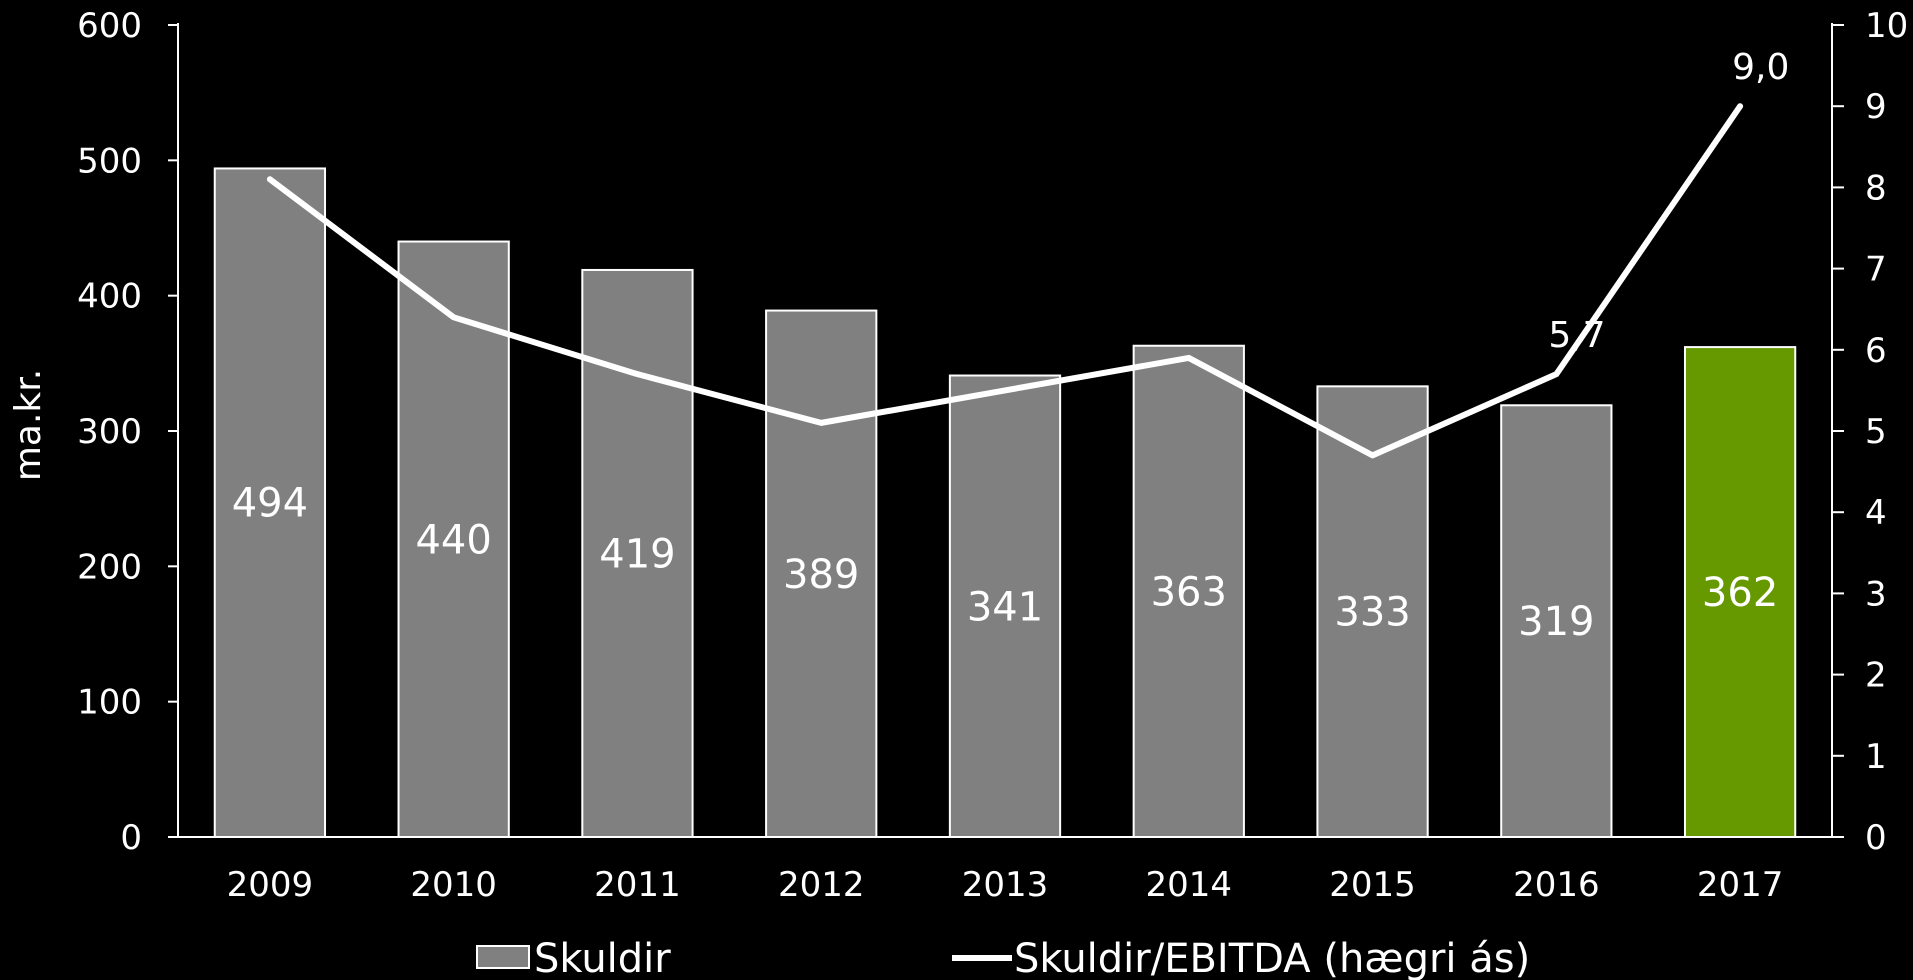 Image resolution: width=1913 pixels, height=980 pixels. I want to click on line-point-2013, so click(1005, 390).